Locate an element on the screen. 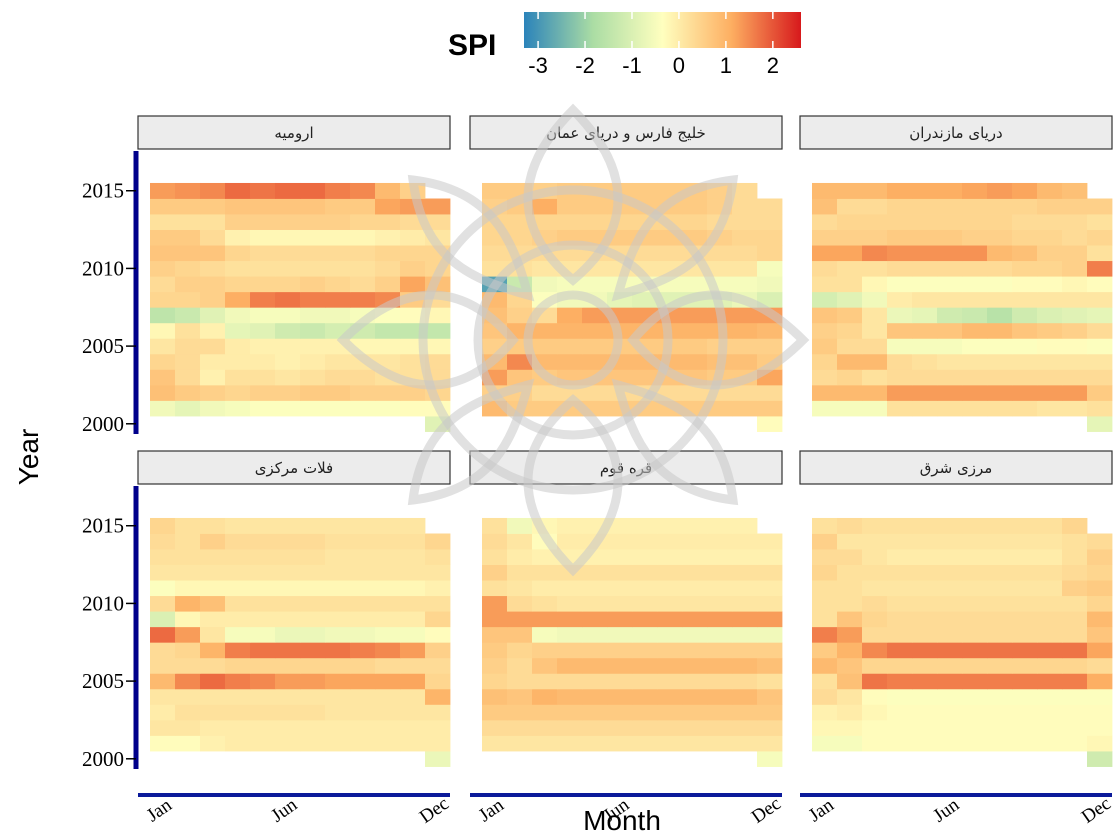 The image size is (1115, 836). x-tick-label: Dec is located at coordinates (766, 810).